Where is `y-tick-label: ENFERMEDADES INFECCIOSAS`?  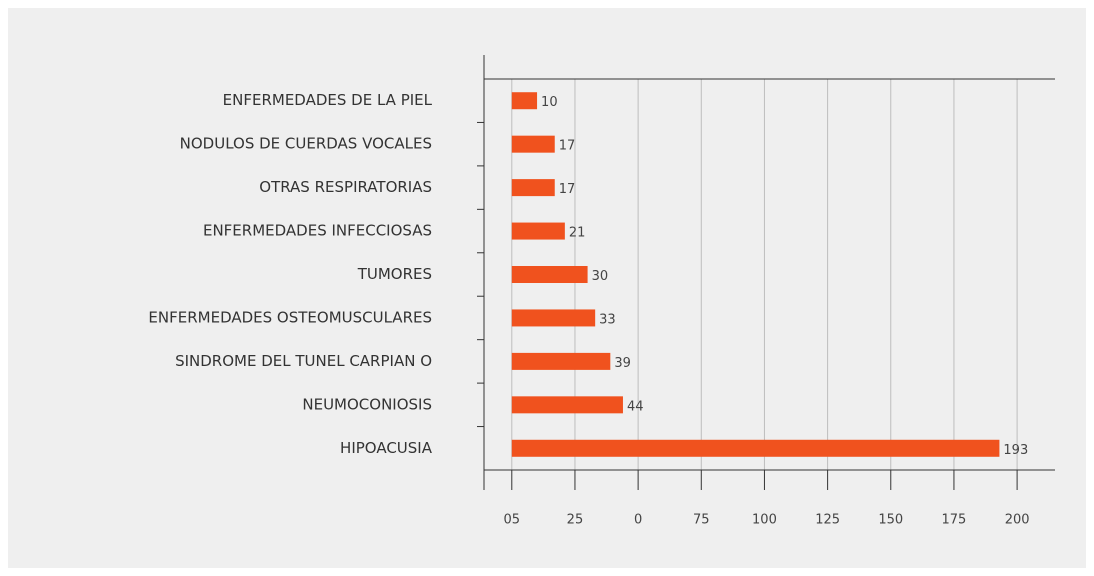 y-tick-label: ENFERMEDADES INFECCIOSAS is located at coordinates (317, 231).